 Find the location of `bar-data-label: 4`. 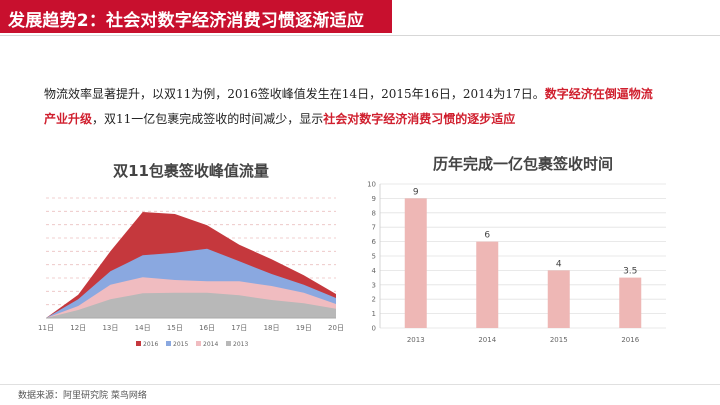

bar-data-label: 4 is located at coordinates (559, 264).